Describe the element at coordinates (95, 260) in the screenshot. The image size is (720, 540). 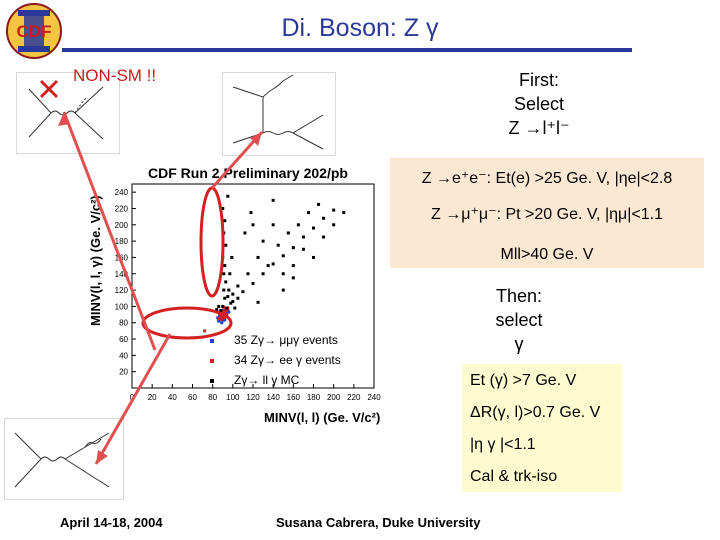
I see `chart-ylabel: MINV(l, l, γ) (Ge. V/c²)` at that location.